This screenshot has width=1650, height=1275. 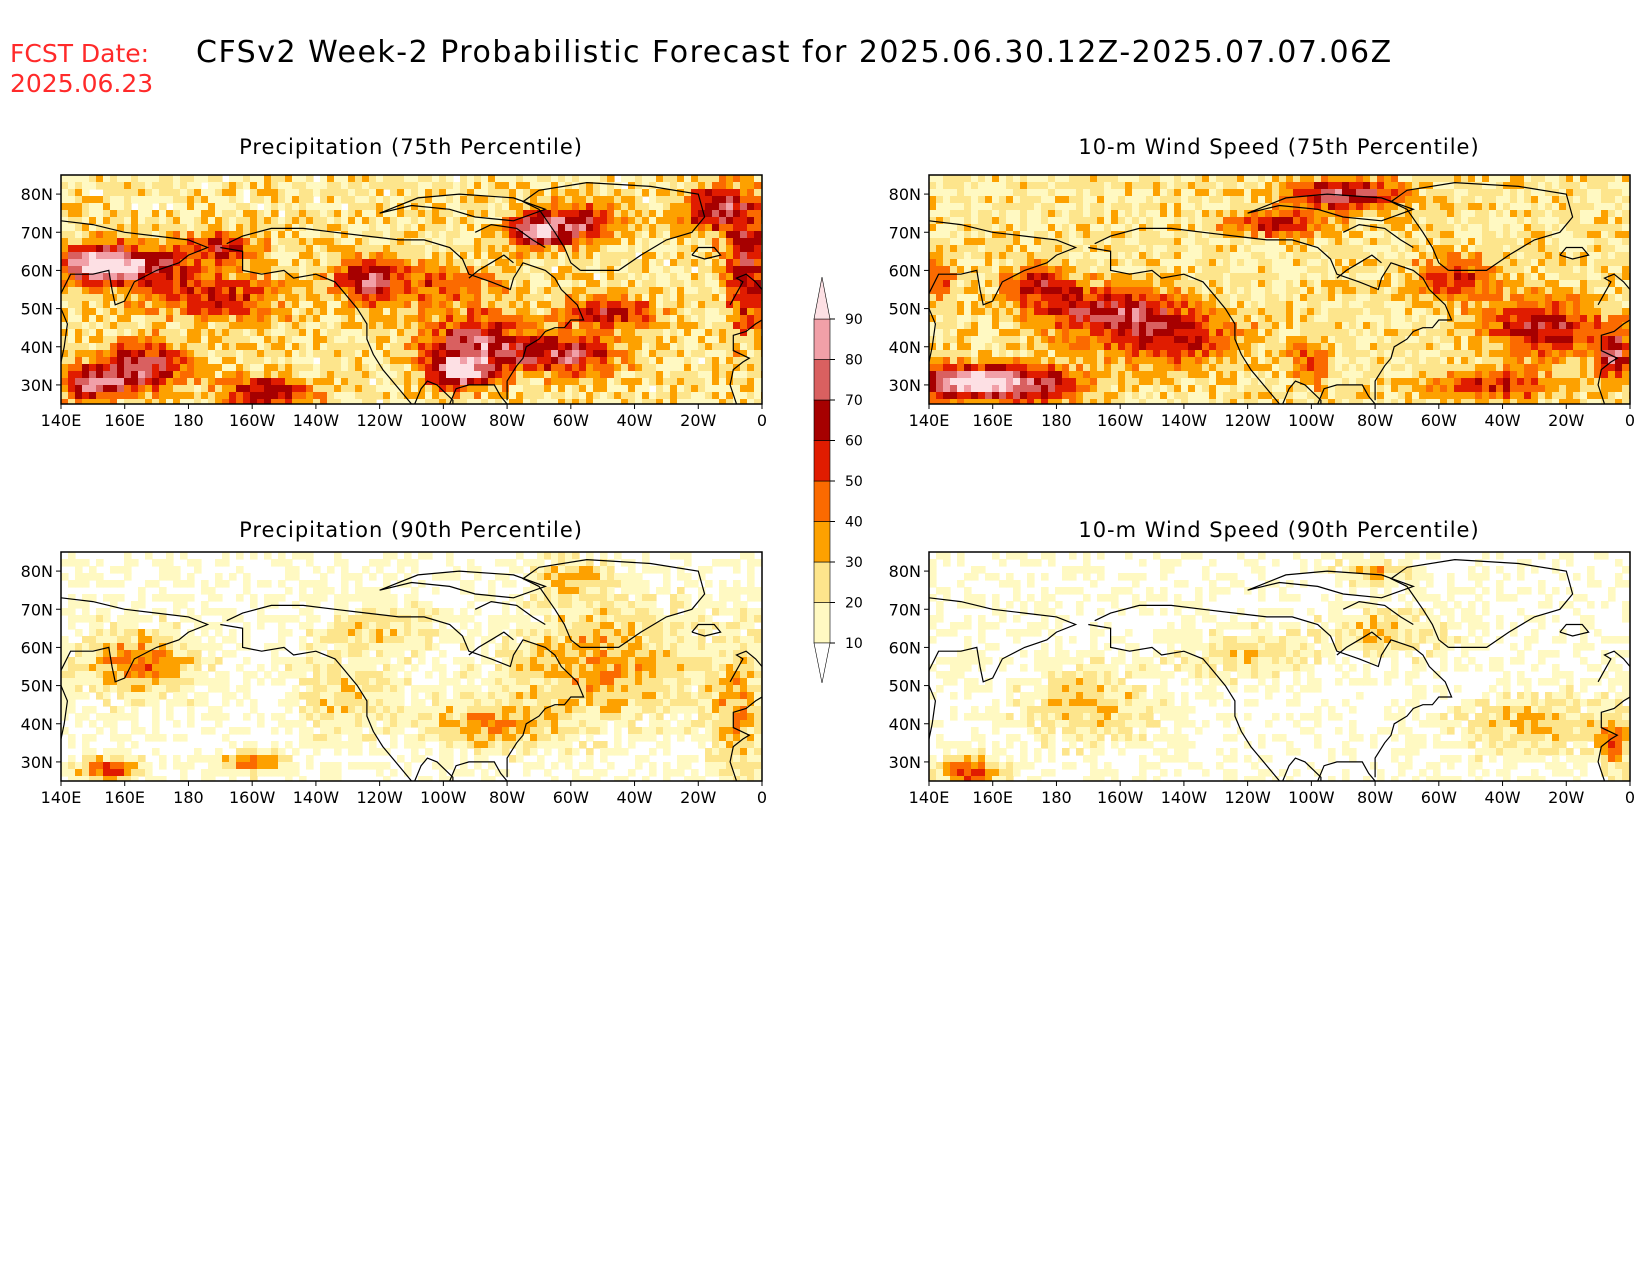 What do you see at coordinates (854, 523) in the screenshot?
I see `colorbar-label: 40` at bounding box center [854, 523].